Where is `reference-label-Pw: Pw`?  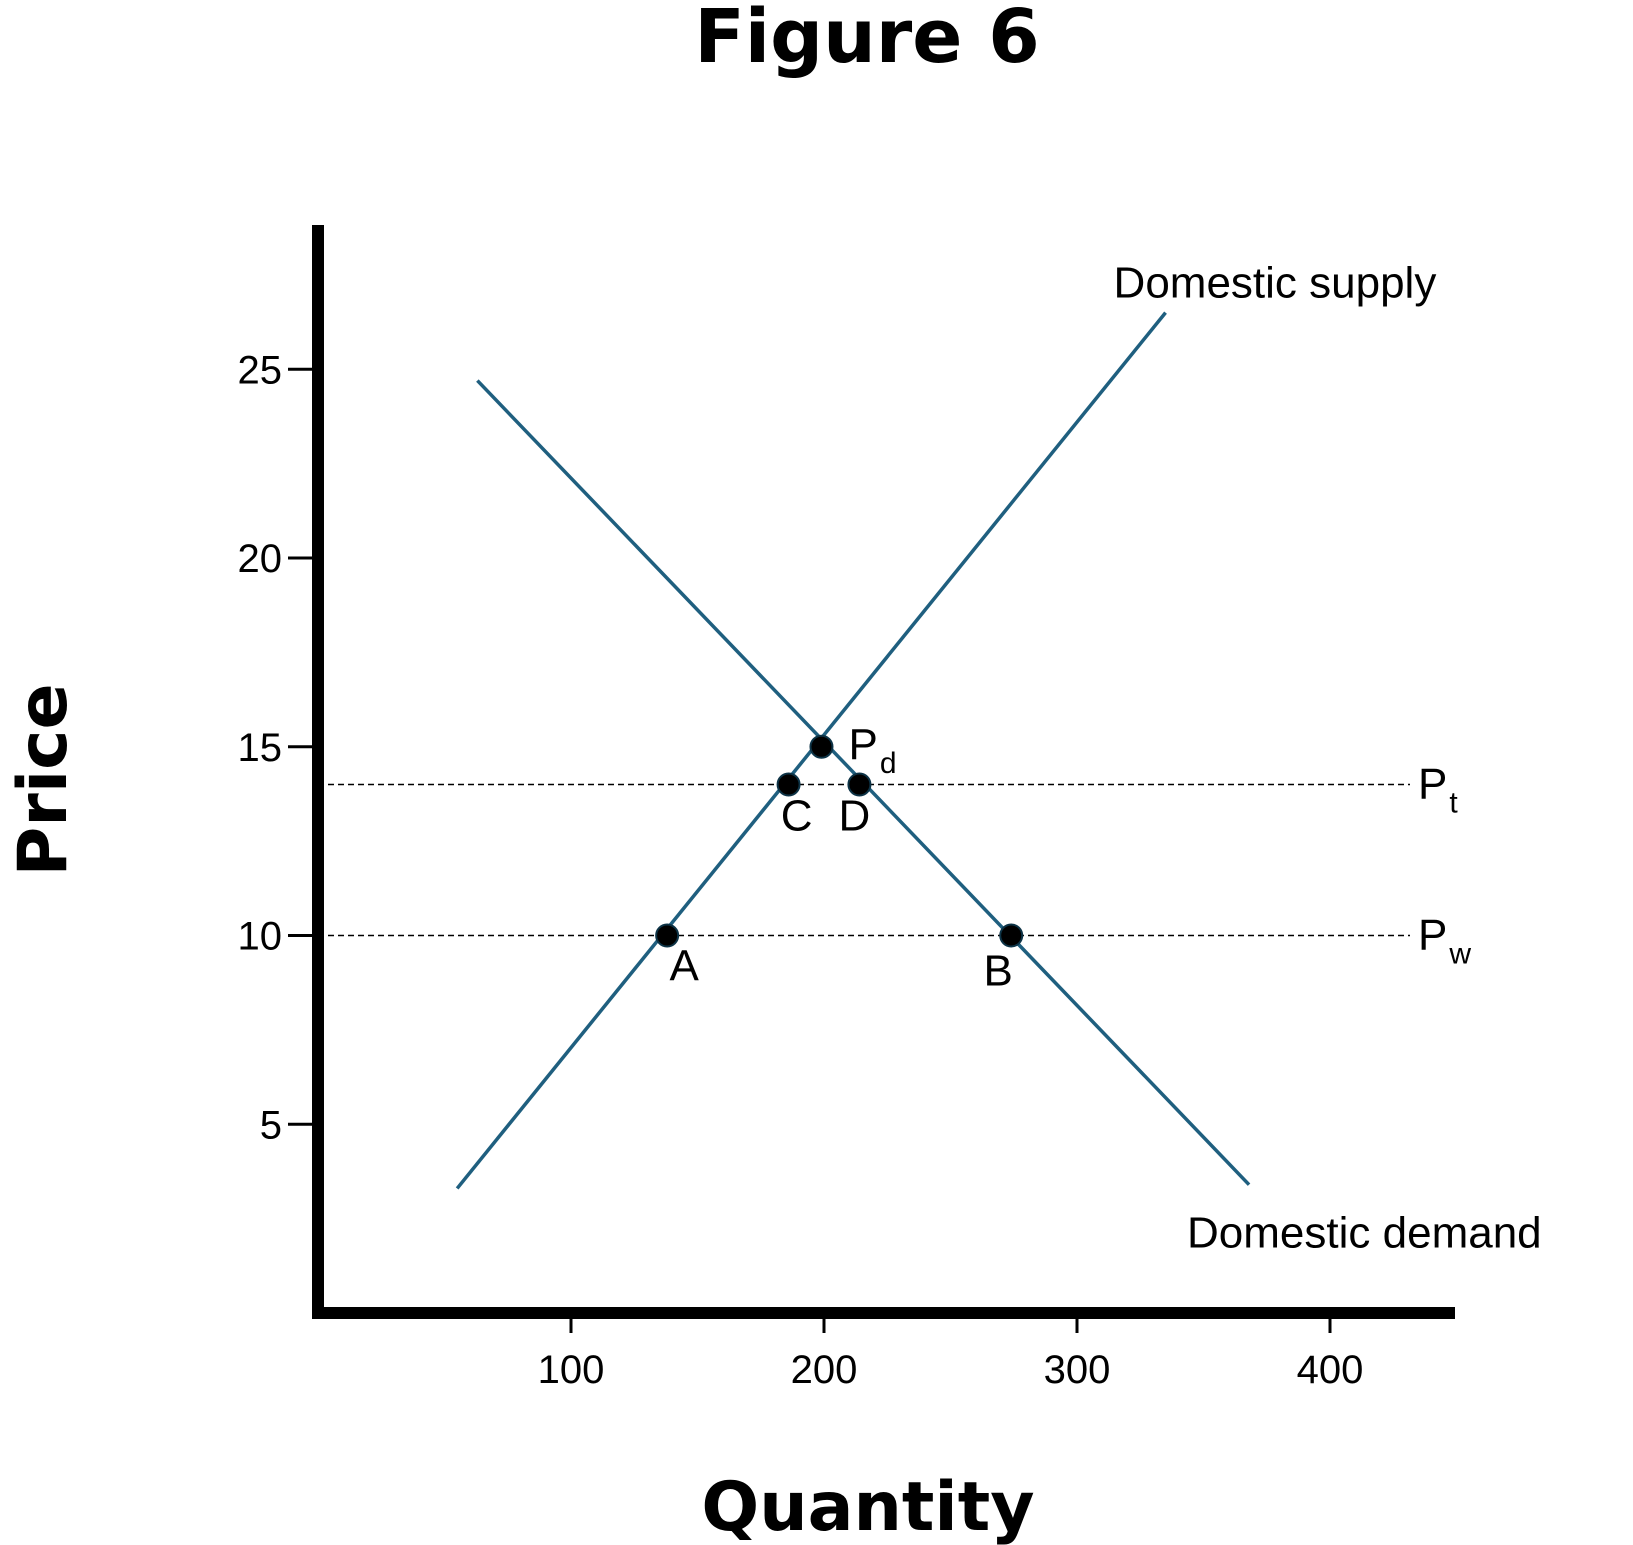
reference-label-Pw: Pw is located at coordinates (1444, 941).